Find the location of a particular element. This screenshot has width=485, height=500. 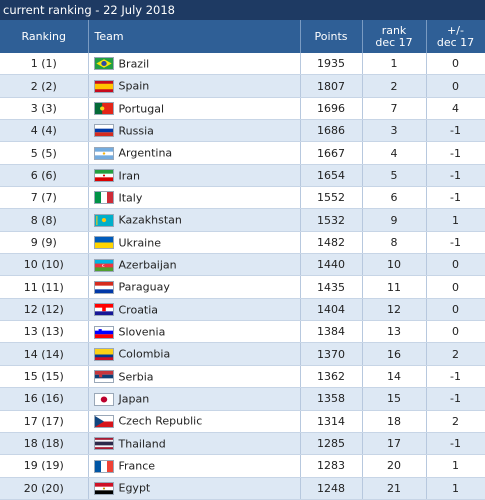

rank-dec17-cell: 14 is located at coordinates (394, 377).